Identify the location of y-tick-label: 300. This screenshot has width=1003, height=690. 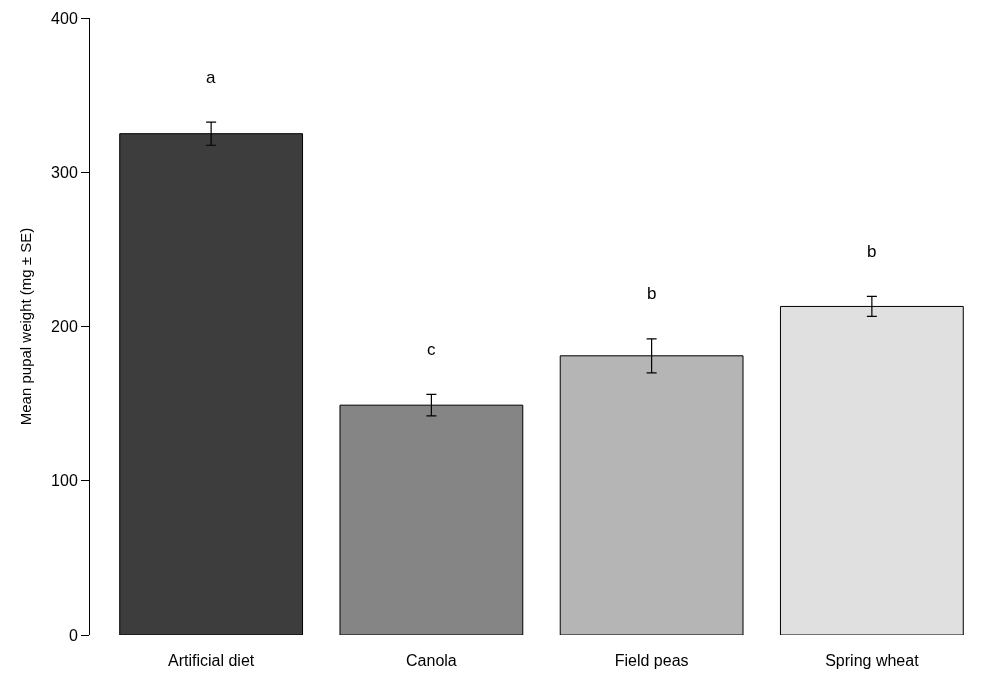
(64, 172).